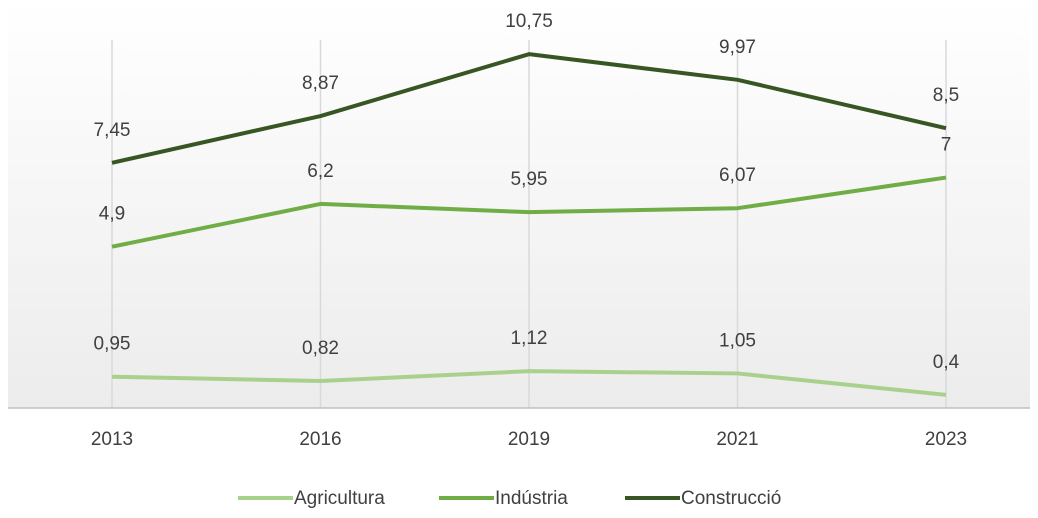 This screenshot has width=1038, height=518. Describe the element at coordinates (731, 498) in the screenshot. I see `legend-label: Construcció` at that location.